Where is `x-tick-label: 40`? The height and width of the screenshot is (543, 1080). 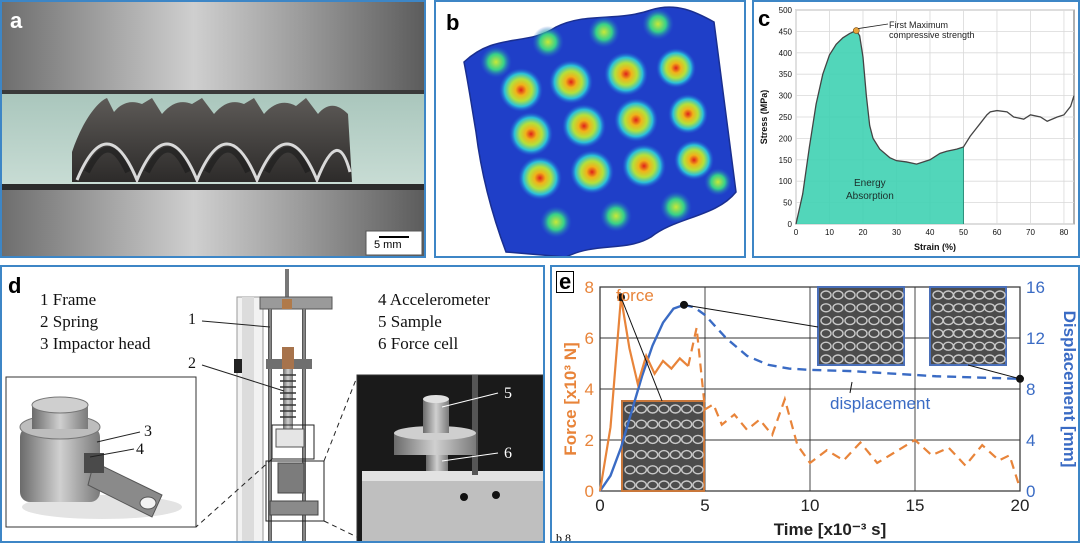 x-tick-label: 40 is located at coordinates (930, 232).